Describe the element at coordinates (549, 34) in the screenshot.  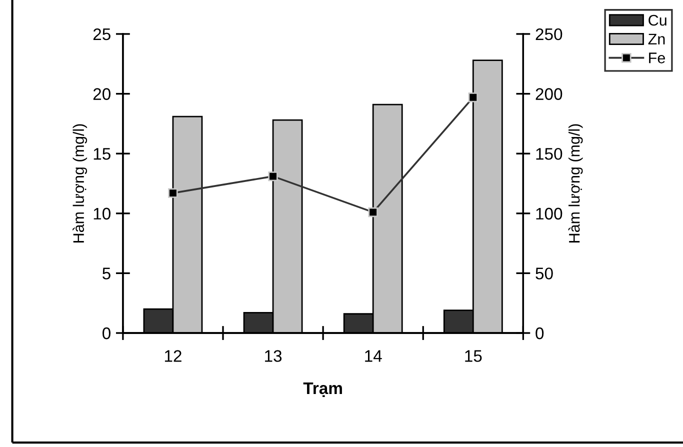
I see `y2-tick-label: 250` at that location.